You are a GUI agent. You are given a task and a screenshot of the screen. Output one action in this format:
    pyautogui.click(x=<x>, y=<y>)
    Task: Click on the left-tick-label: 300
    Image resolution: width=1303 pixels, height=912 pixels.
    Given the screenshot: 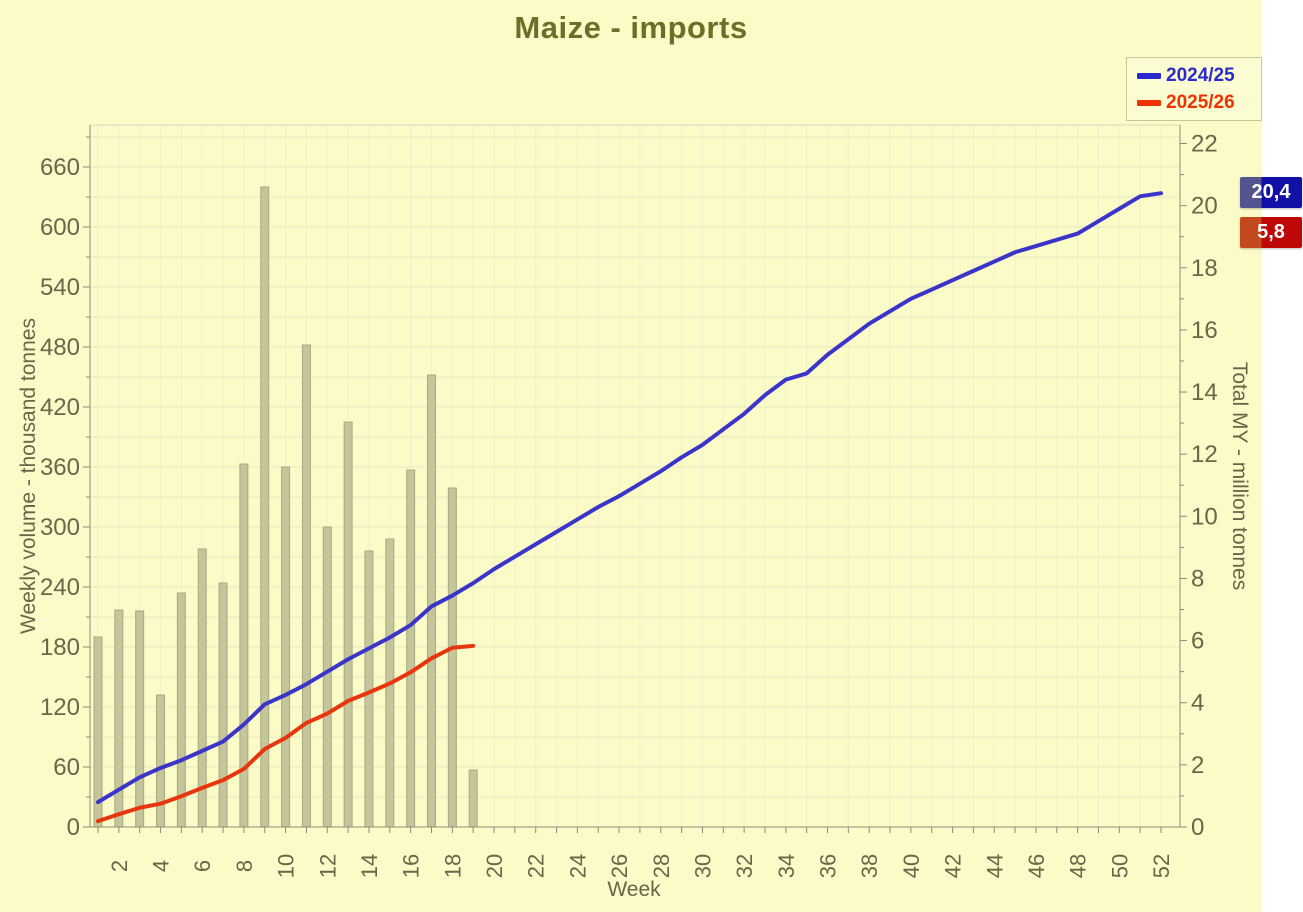 What is the action you would take?
    pyautogui.click(x=60, y=527)
    